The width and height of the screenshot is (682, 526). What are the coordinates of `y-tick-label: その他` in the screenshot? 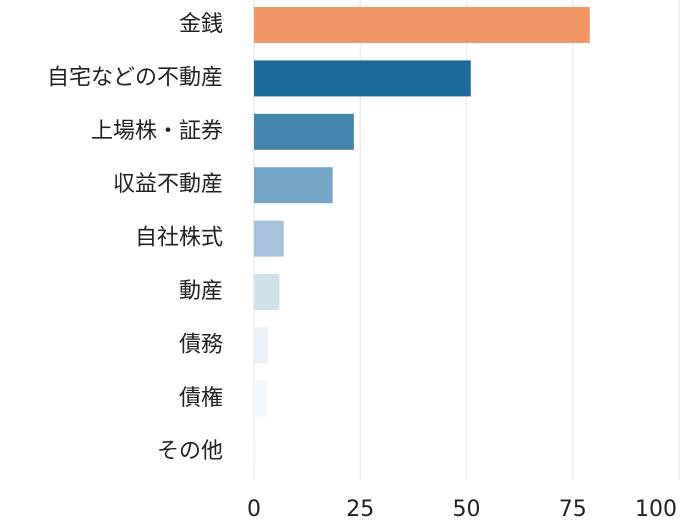 It's located at (190, 451).